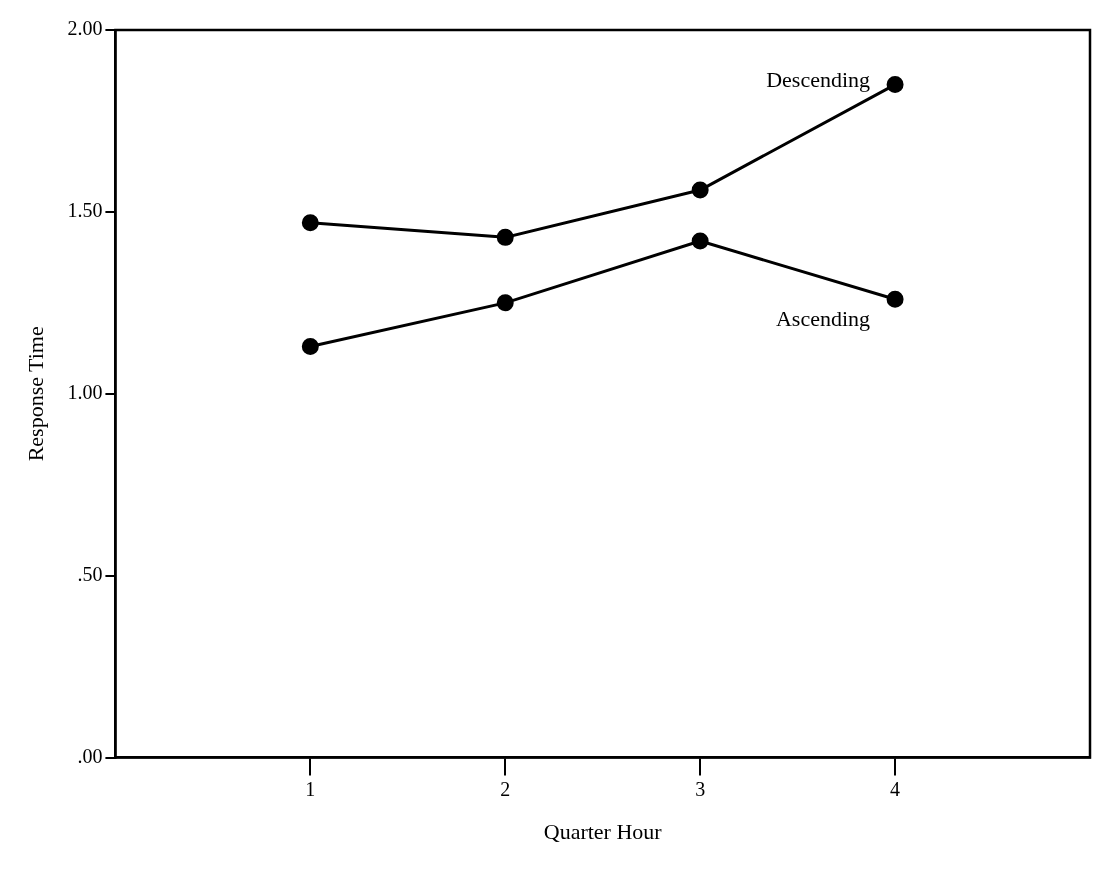 This screenshot has width=1102, height=880. I want to click on y-axis-title: Response Time, so click(35, 394).